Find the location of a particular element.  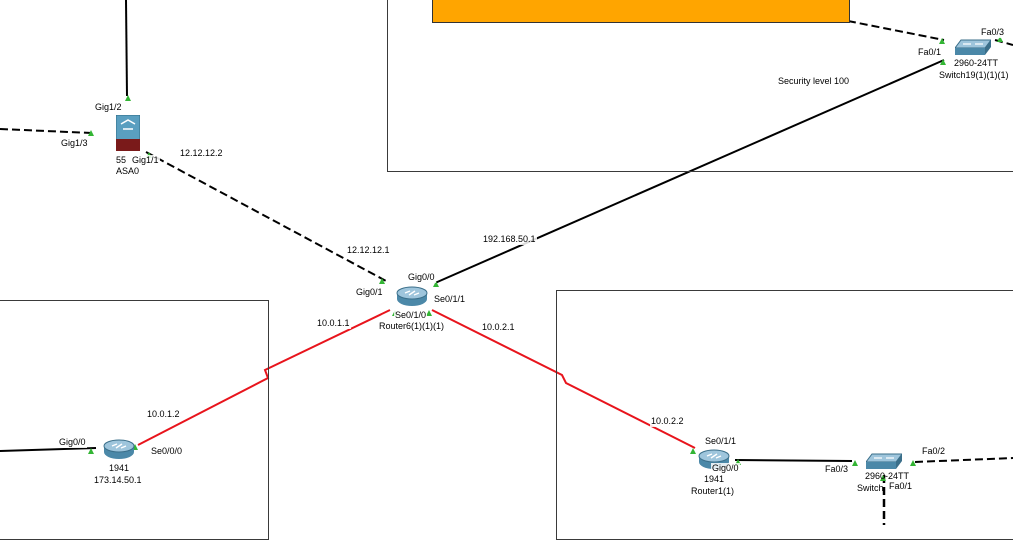

ip-label-rc-to-left: 10.0.1.1 is located at coordinates (333, 323).